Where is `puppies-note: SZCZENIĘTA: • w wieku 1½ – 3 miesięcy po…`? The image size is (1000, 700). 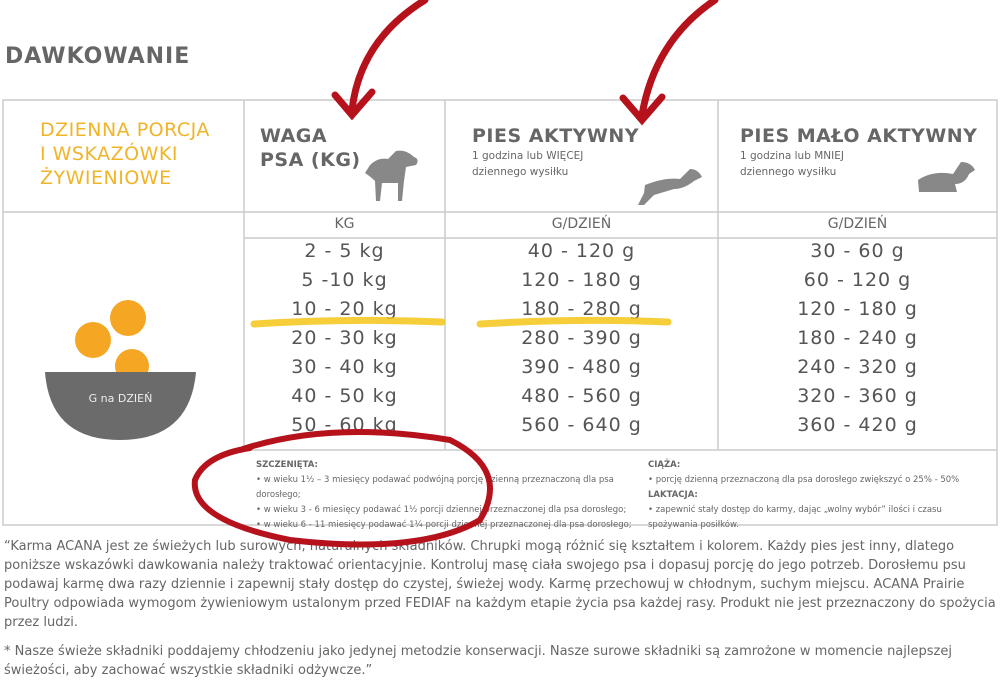 puppies-note: SZCZENIĘTA: • w wieku 1½ – 3 miesięcy po… is located at coordinates (444, 495).